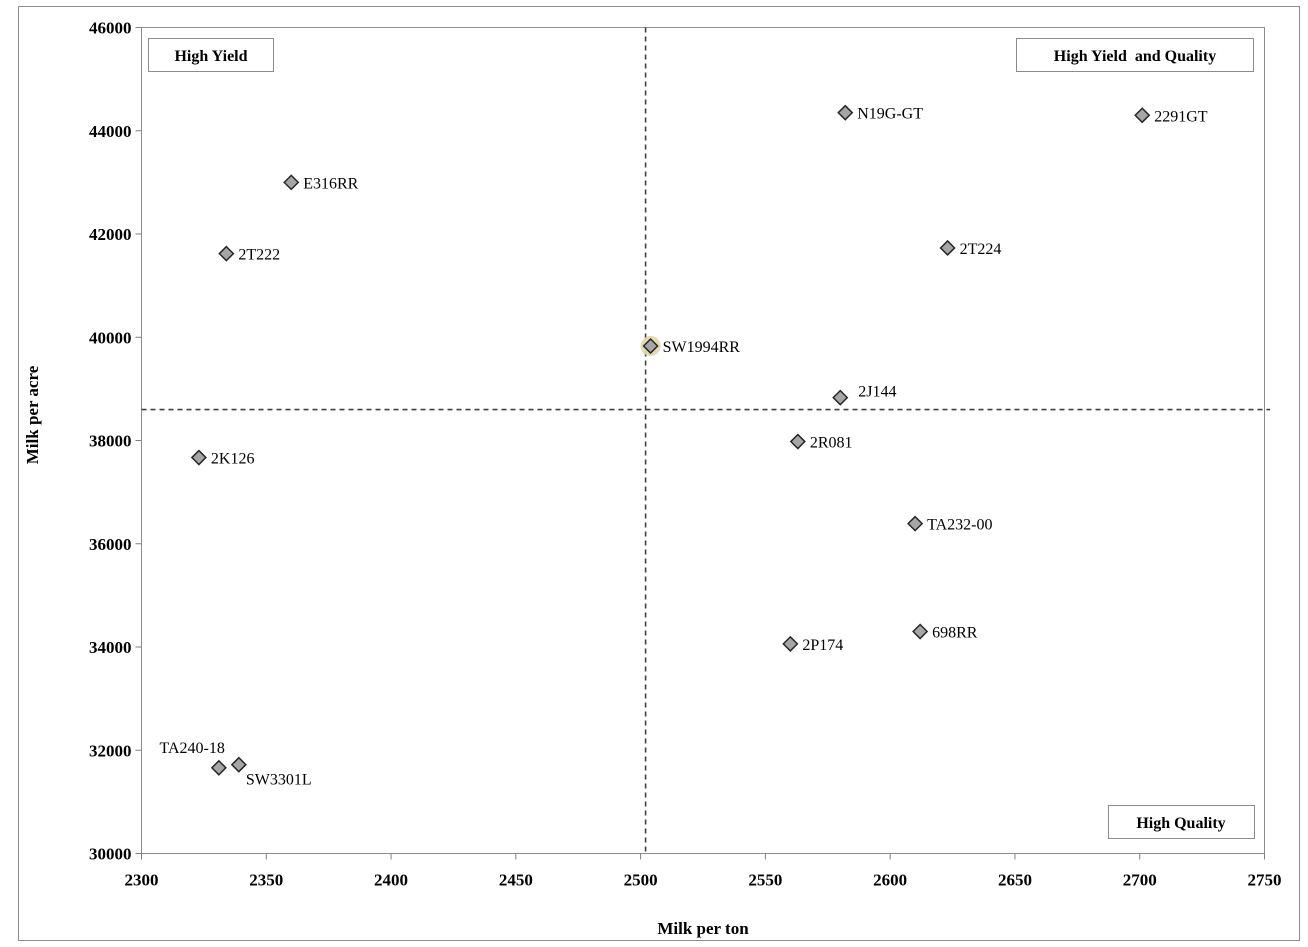 This screenshot has height=947, width=1308. What do you see at coordinates (259, 255) in the screenshot?
I see `point-label: 2T222` at bounding box center [259, 255].